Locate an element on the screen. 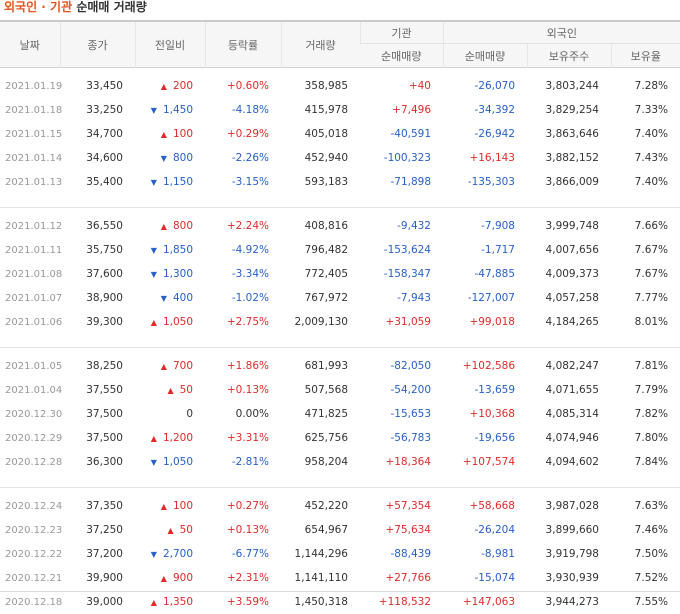 The image size is (680, 614). cell-foreign-net: +99,018 is located at coordinates (485, 322).